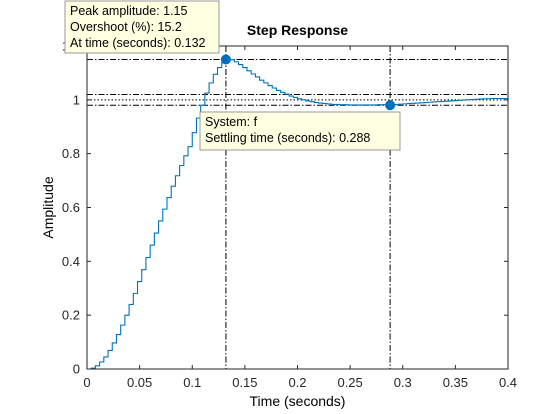 The image size is (560, 414). Describe the element at coordinates (231, 122) in the screenshot. I see `settling-datatip-line: System: f` at that location.